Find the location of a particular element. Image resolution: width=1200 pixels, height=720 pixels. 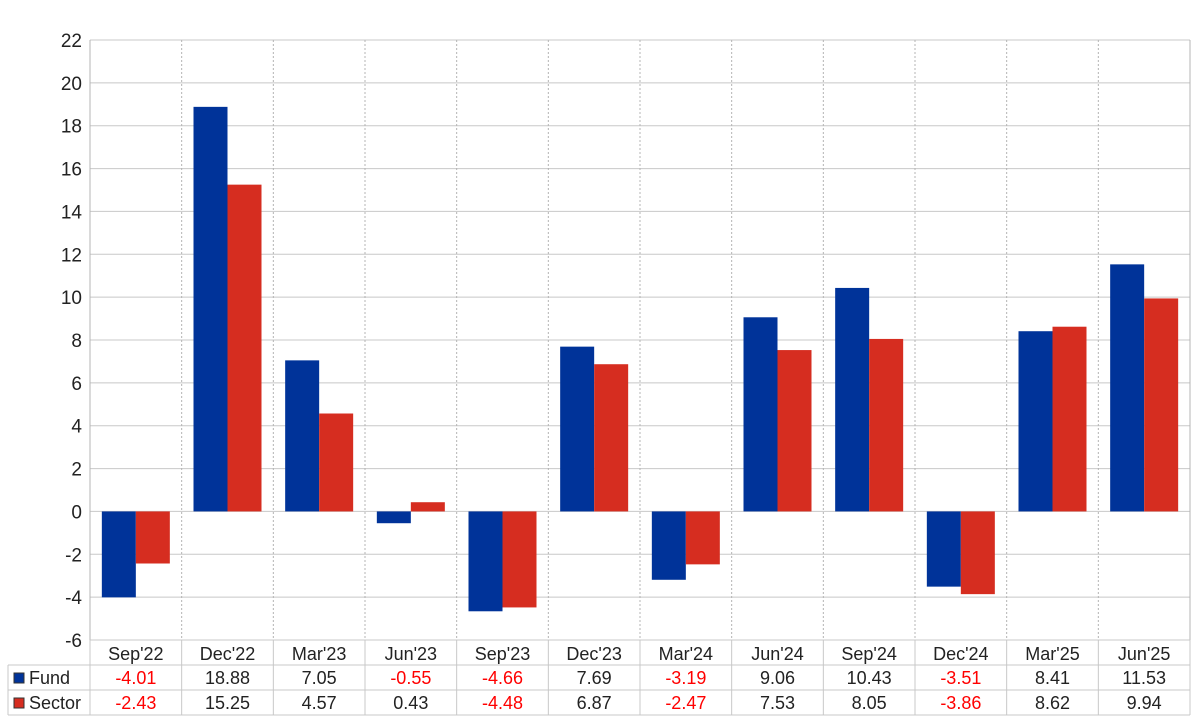

data-label-fund: -4.01 is located at coordinates (135, 678).